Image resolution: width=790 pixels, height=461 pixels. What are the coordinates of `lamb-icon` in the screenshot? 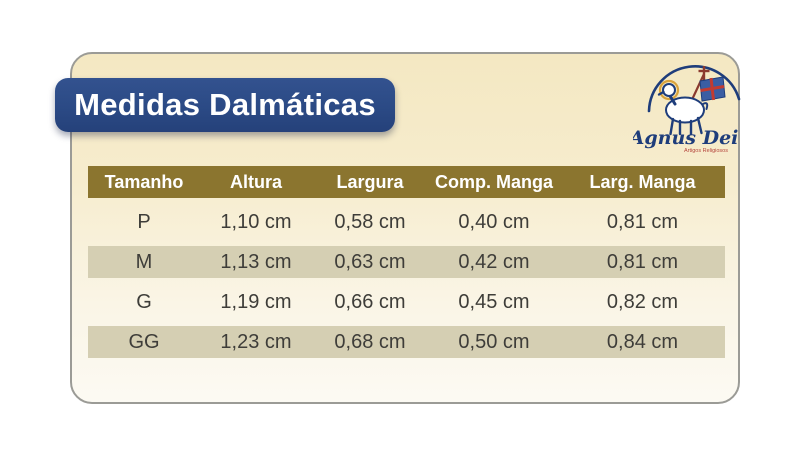 It's located at (683, 109).